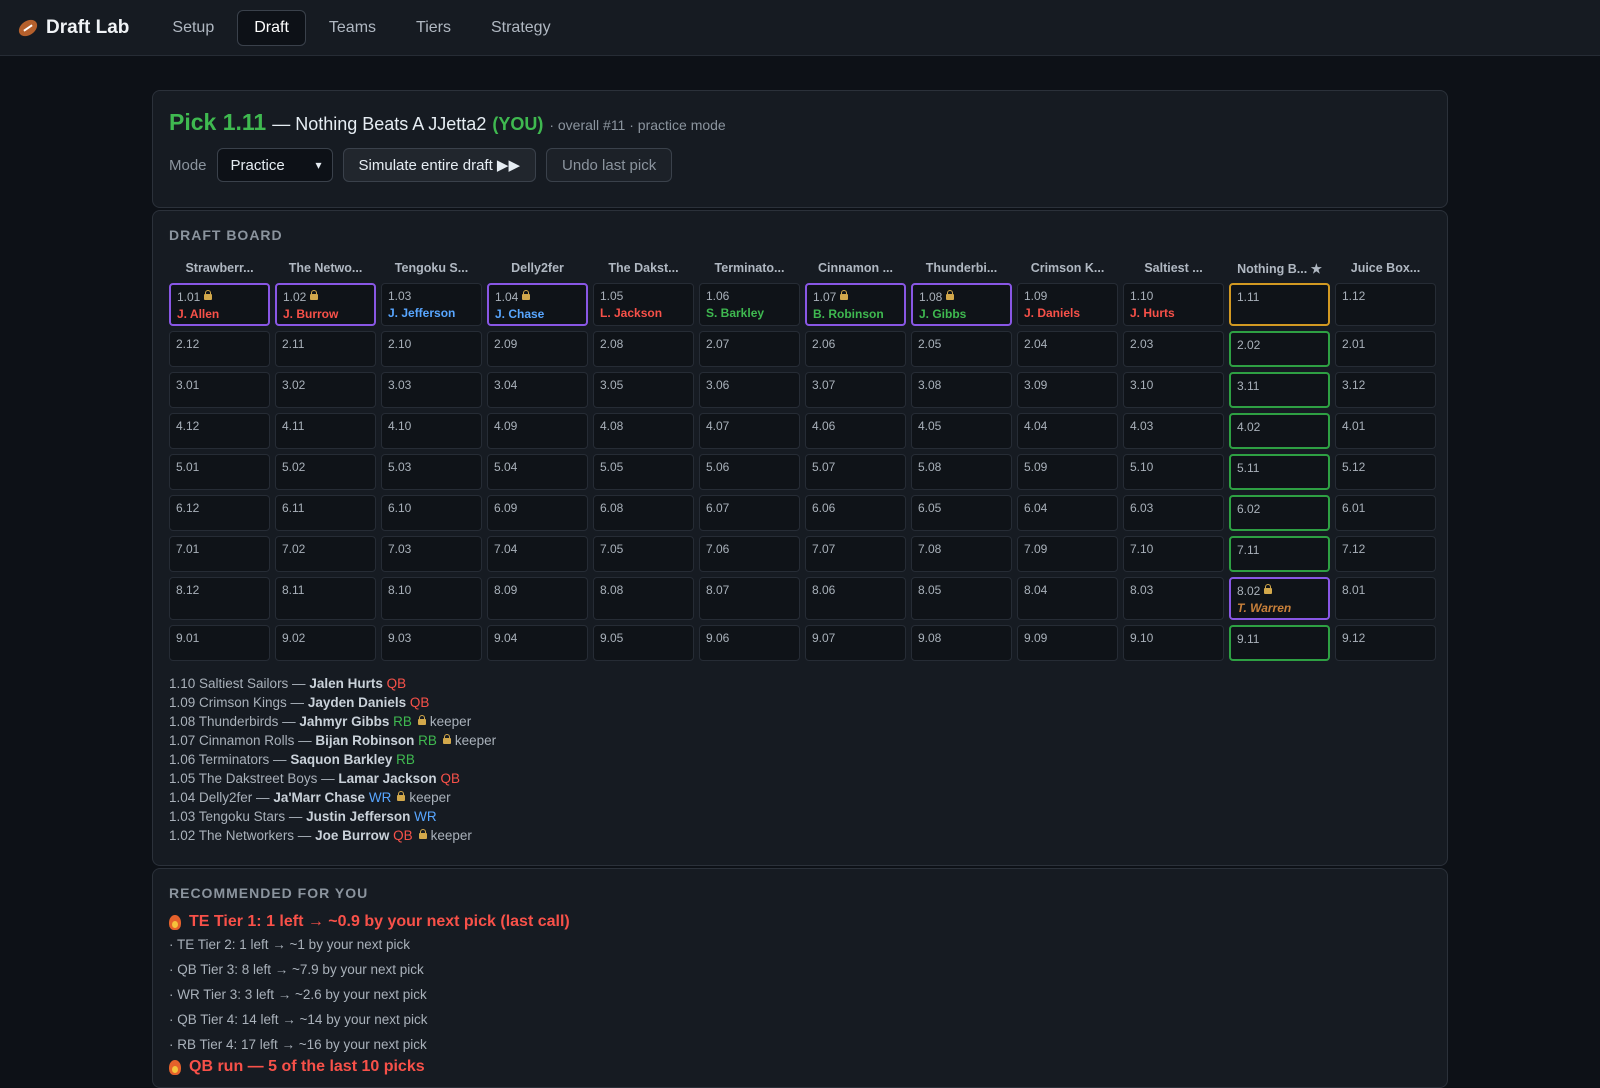 The height and width of the screenshot is (1088, 1600). Describe the element at coordinates (643, 554) in the screenshot. I see `draft-cell: 7.05` at that location.